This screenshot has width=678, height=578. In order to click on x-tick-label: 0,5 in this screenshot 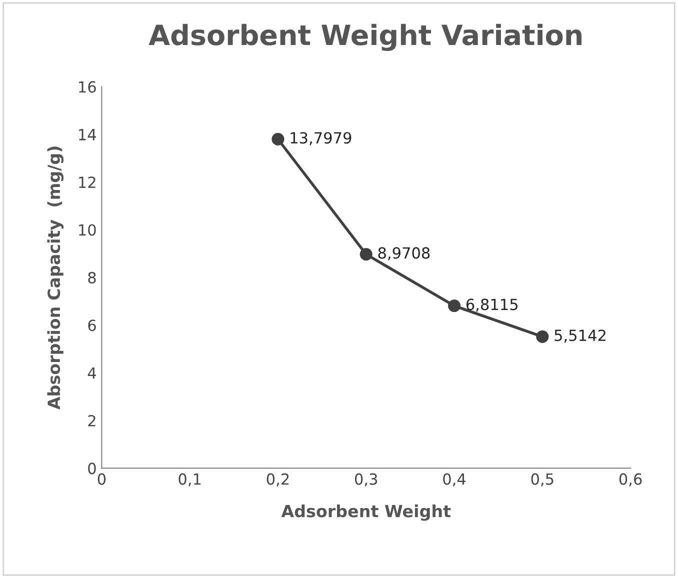, I will do `click(542, 479)`.